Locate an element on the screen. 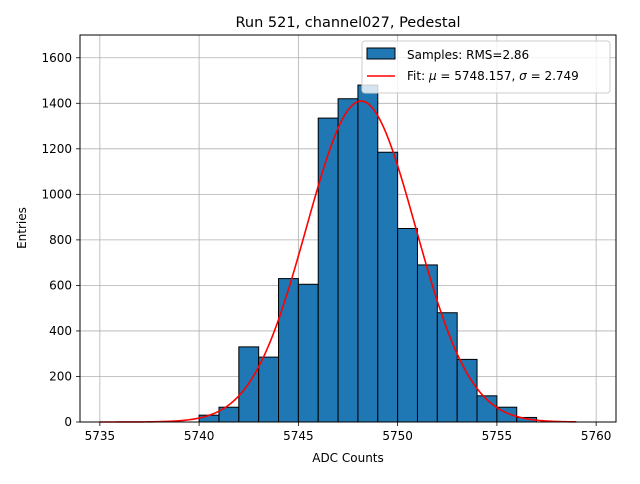  y-tick-label: 600 is located at coordinates (60, 285).